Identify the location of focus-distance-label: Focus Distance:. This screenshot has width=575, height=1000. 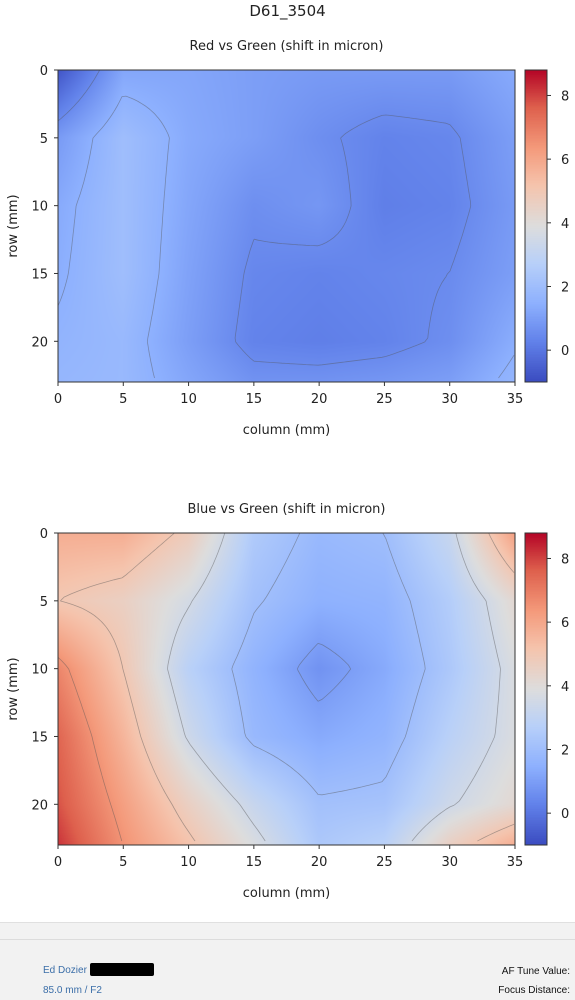
(534, 990).